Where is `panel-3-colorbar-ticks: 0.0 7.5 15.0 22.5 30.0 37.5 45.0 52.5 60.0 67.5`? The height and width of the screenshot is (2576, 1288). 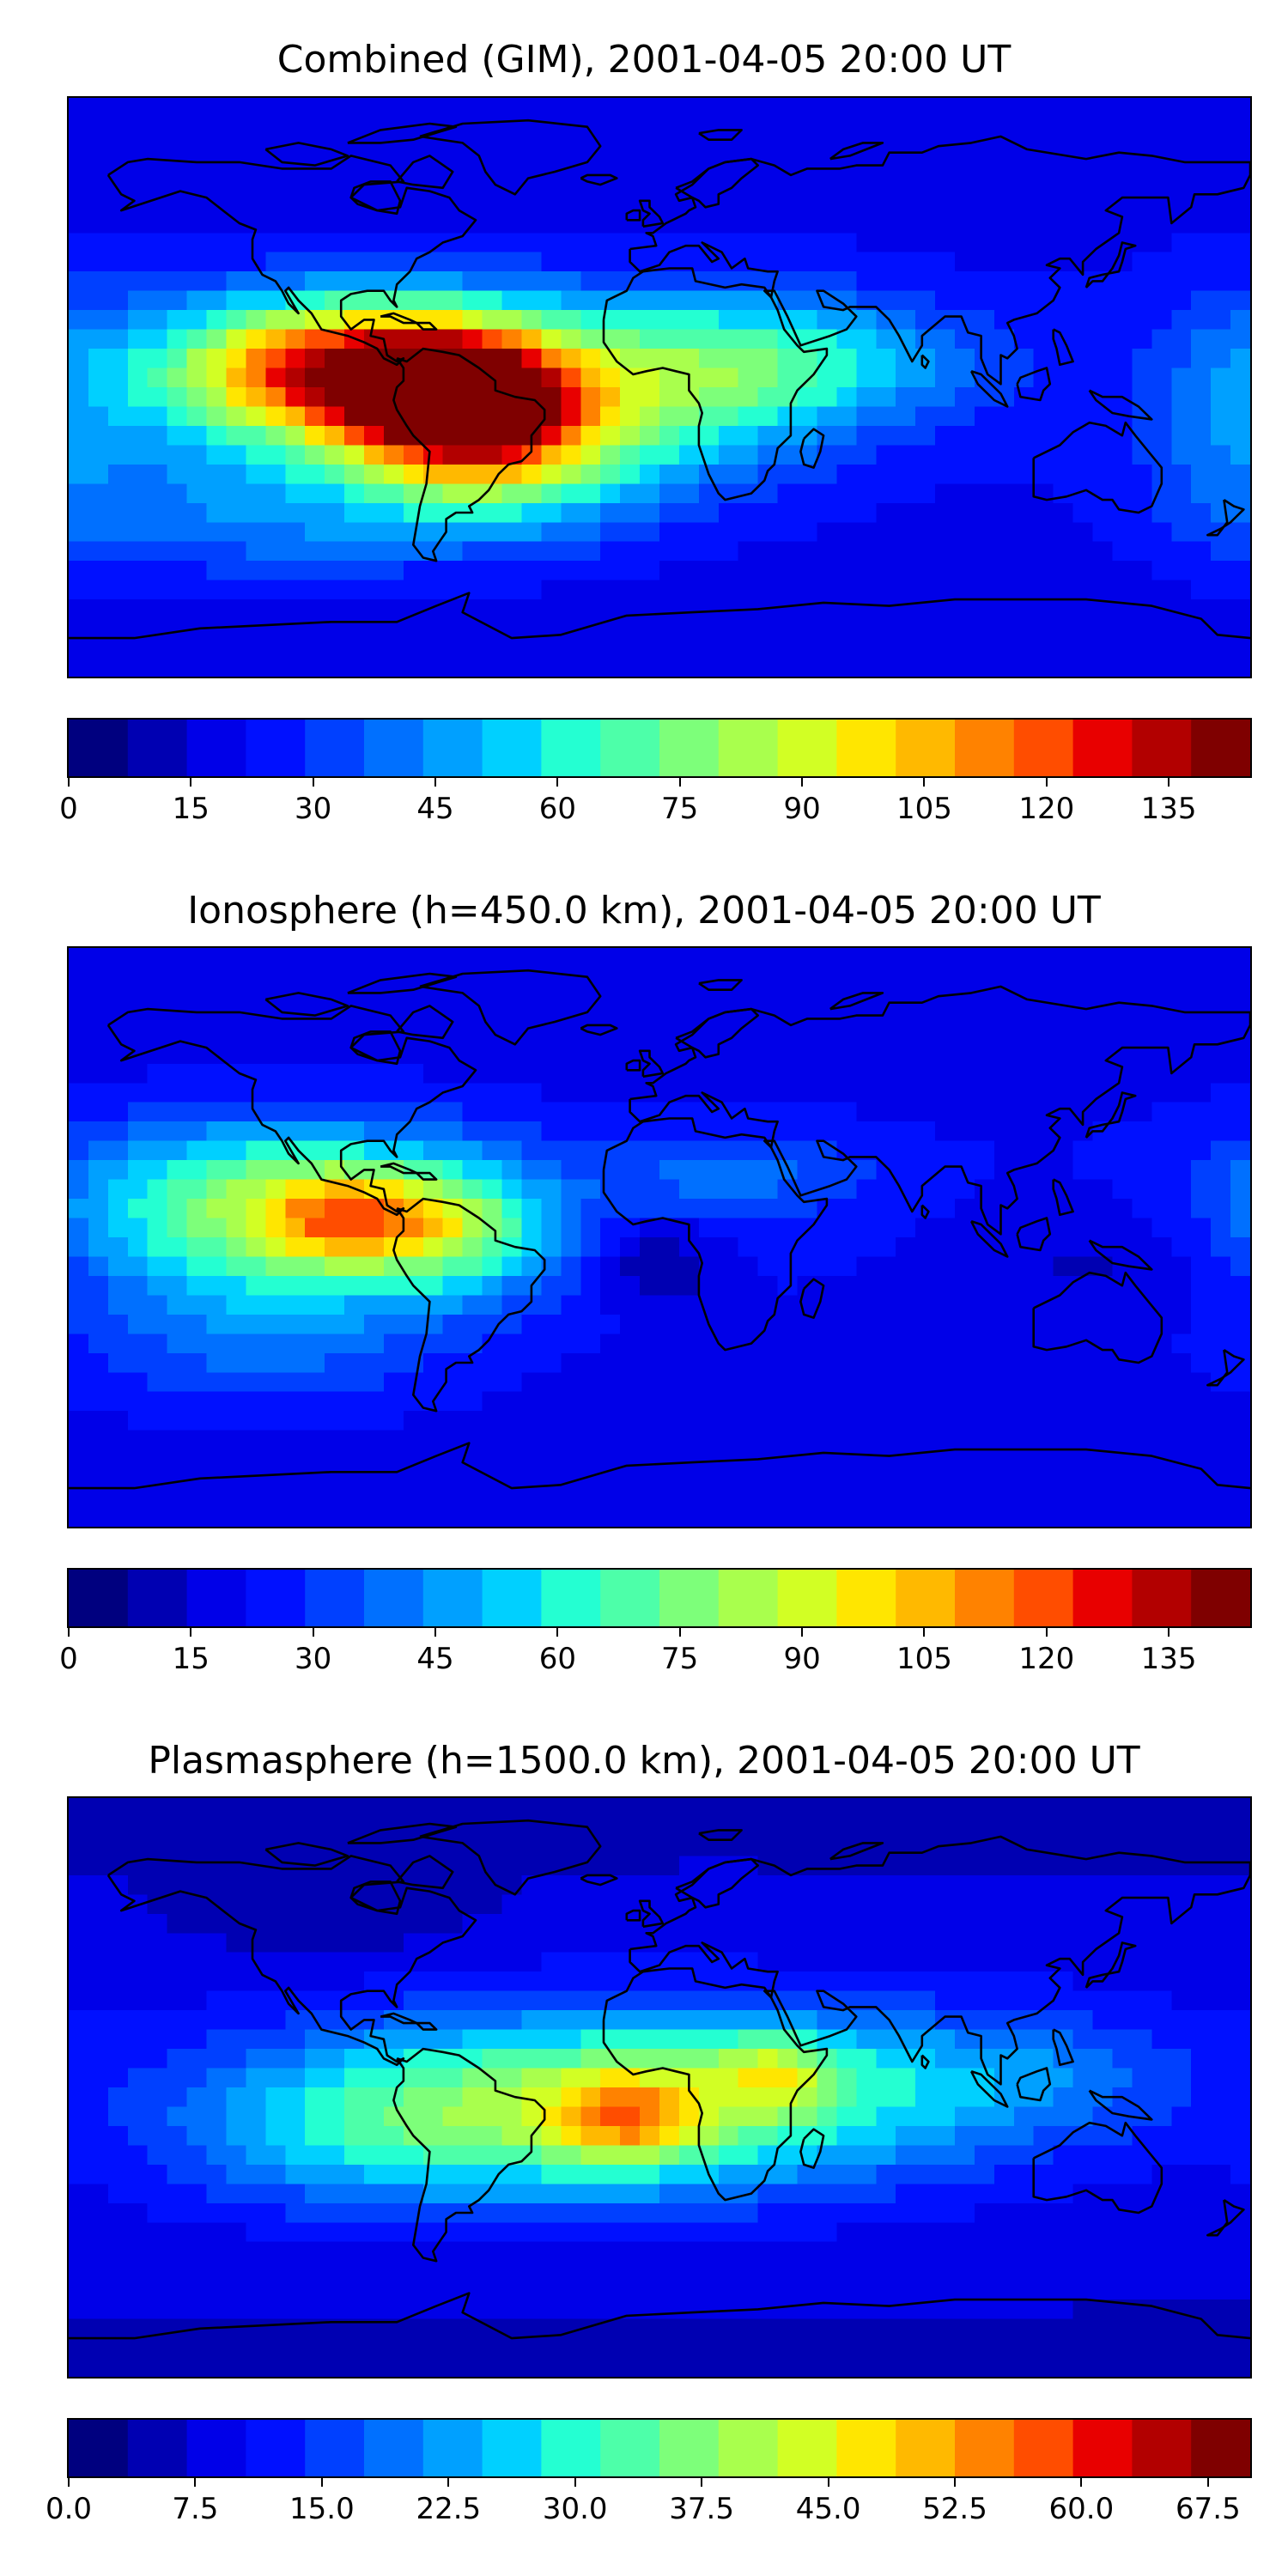 panel-3-colorbar-ticks: 0.0 7.5 15.0 22.5 30.0 37.5 45.0 52.5 60.0 67.5 is located at coordinates (649, 2504).